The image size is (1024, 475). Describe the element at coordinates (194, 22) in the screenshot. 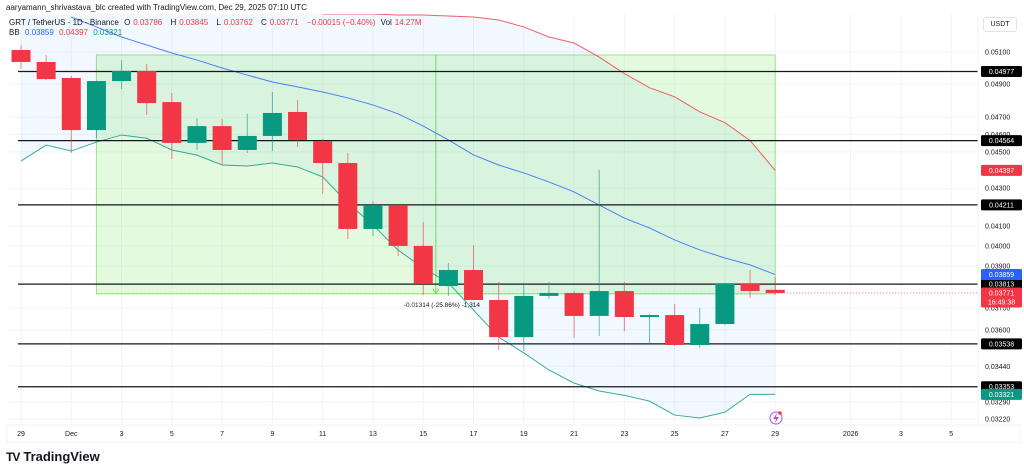

I see `high-value: 0.03845` at that location.